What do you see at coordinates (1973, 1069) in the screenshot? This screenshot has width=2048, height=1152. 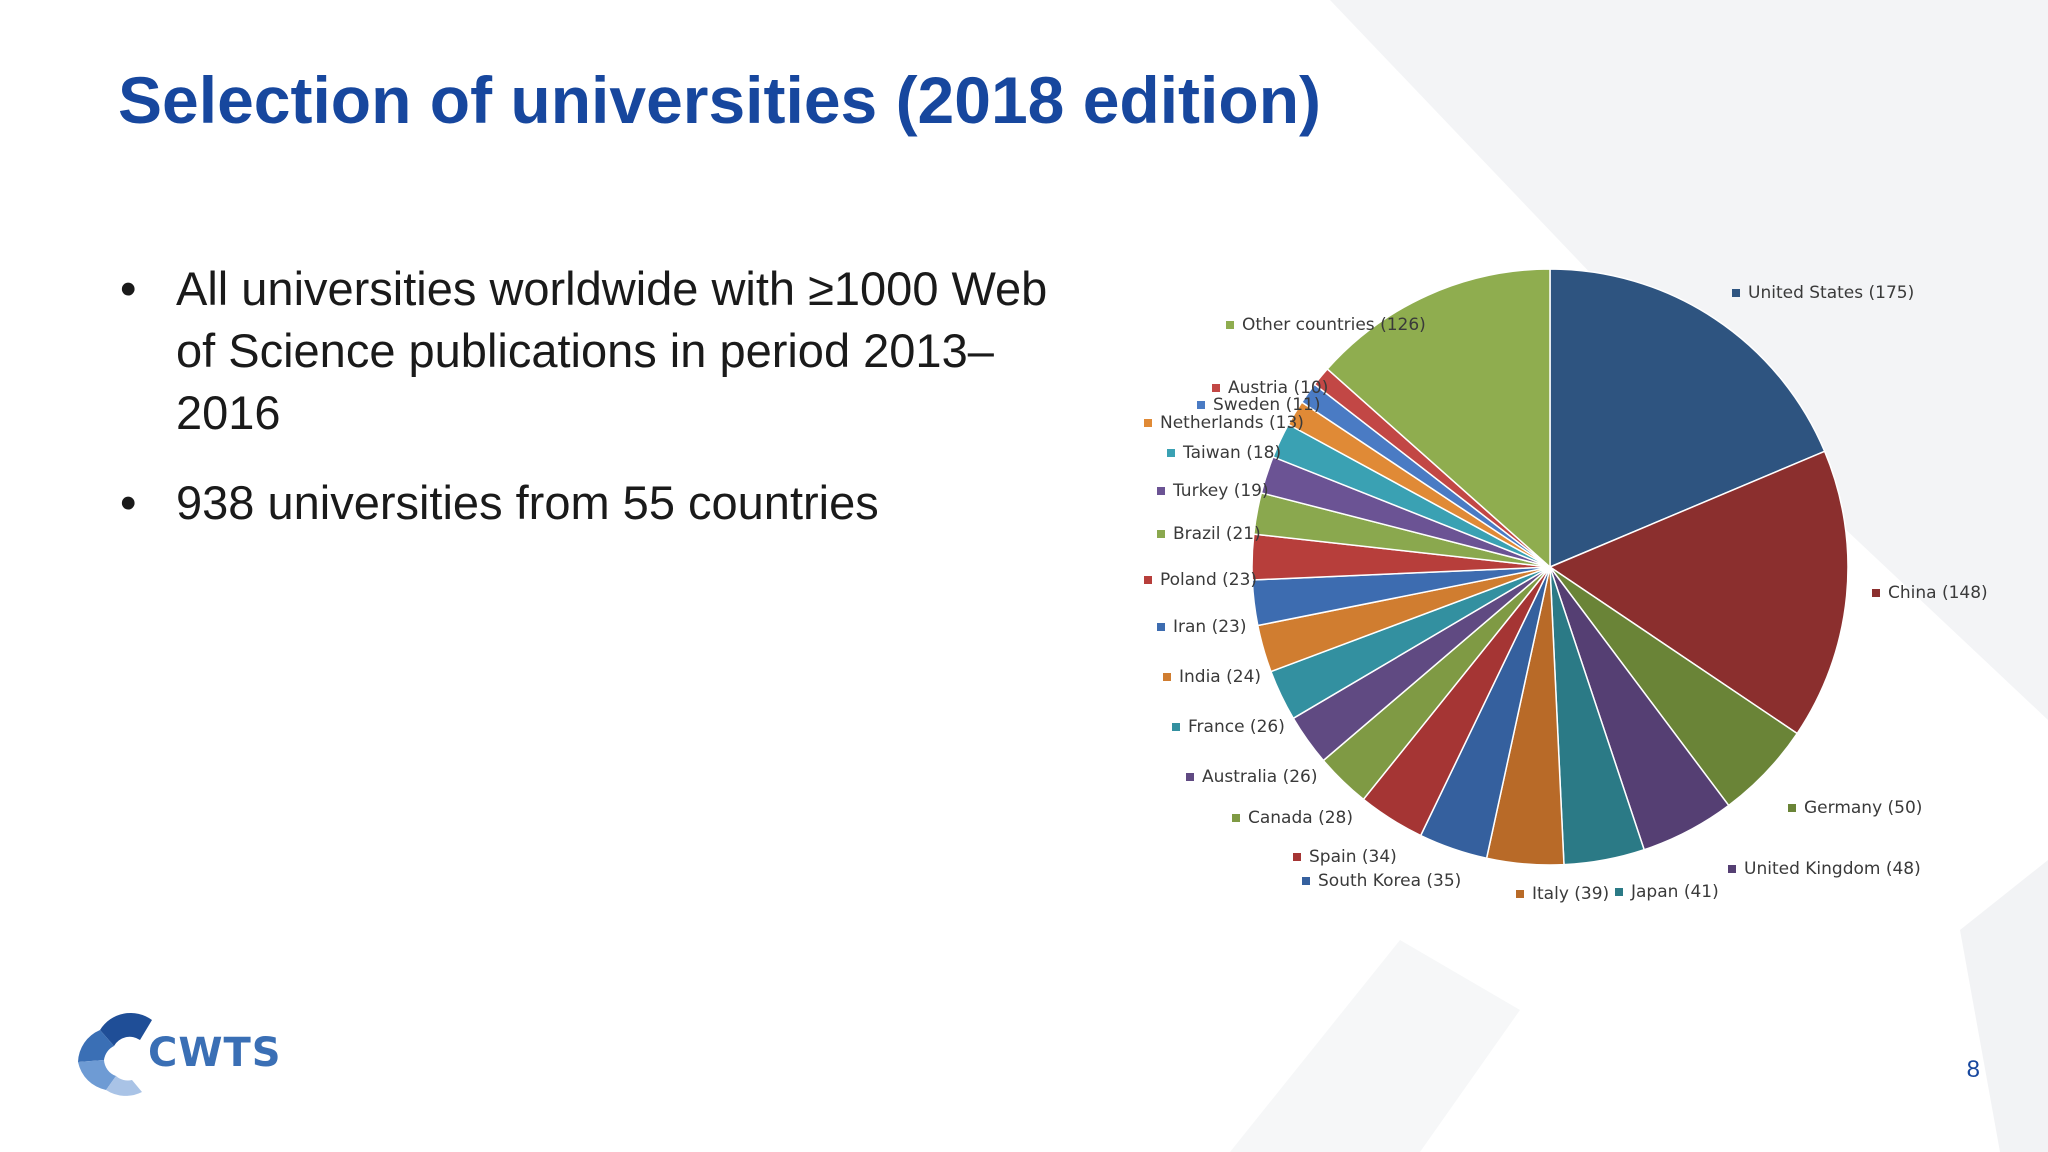 I see `page-number: 8` at bounding box center [1973, 1069].